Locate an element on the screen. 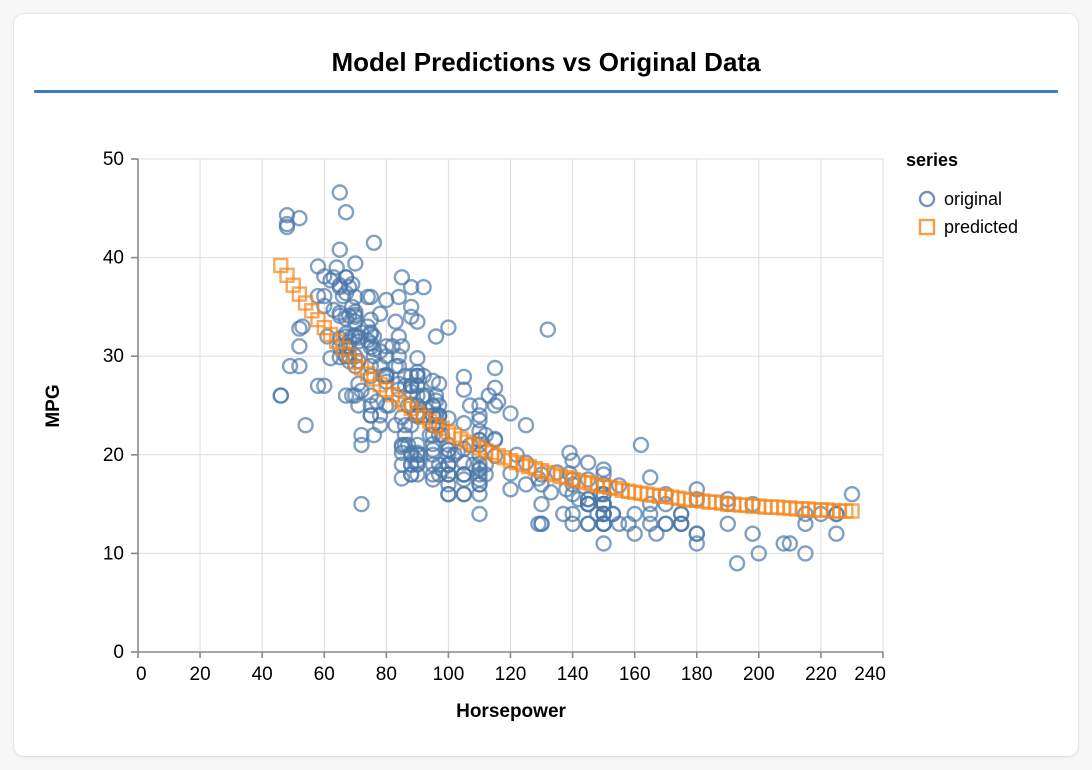 Image resolution: width=1092 pixels, height=770 pixels. legend-item-original: original is located at coordinates (962, 199).